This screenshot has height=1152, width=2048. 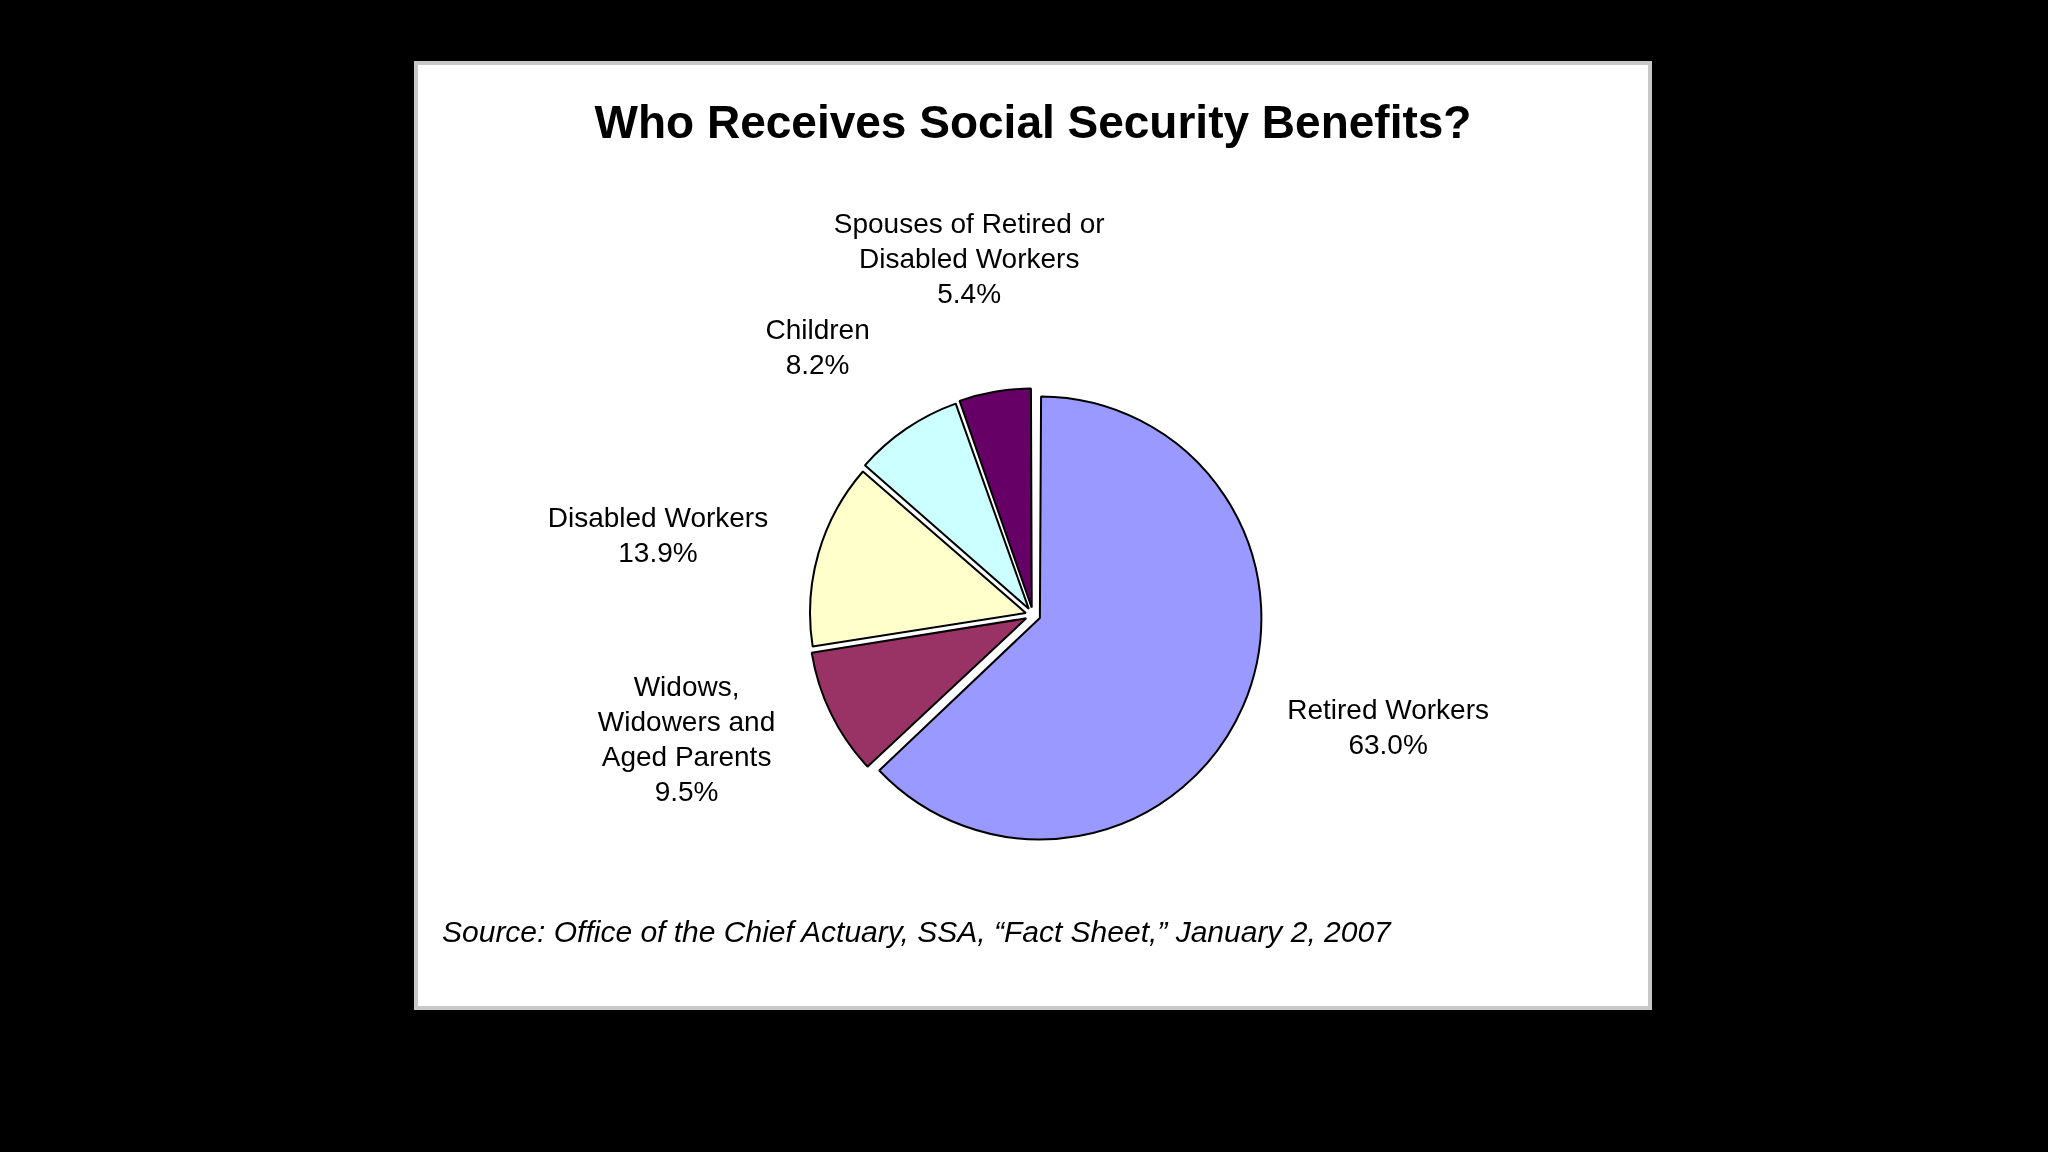 I want to click on source-note: Source: Office of the Chief Actuary, SSA, “Fact Sheet,” January 2, 2007, so click(x=916, y=932).